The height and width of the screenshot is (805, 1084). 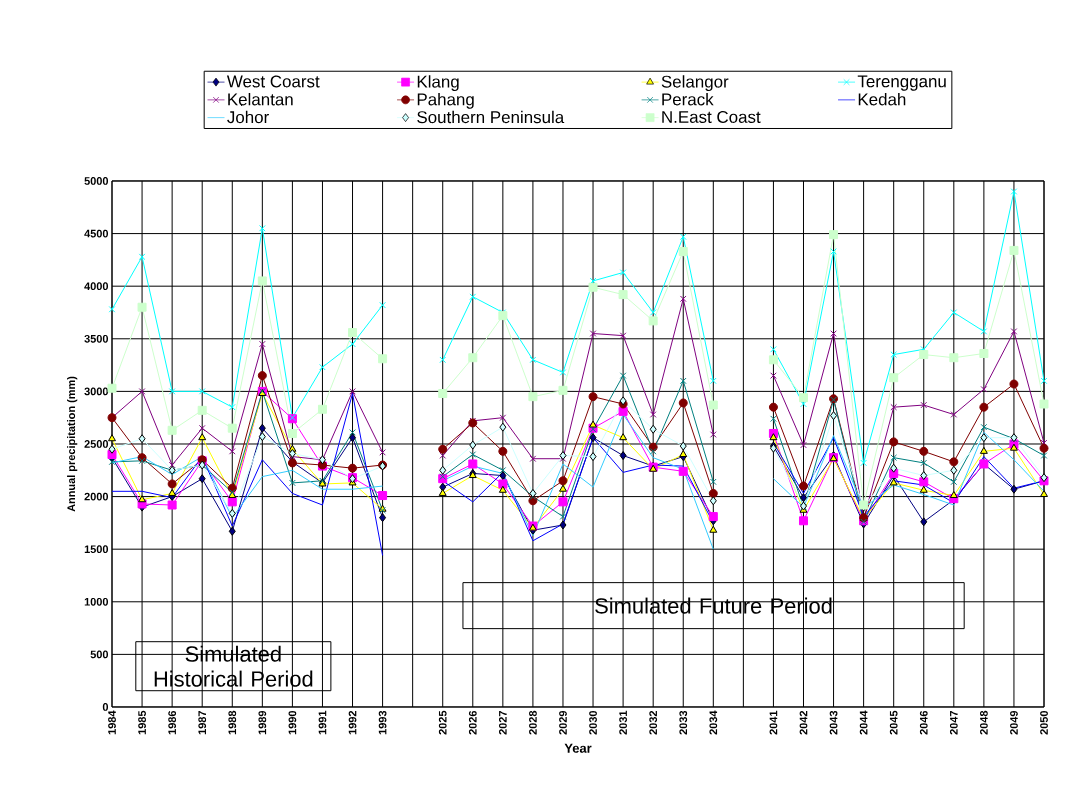 What do you see at coordinates (112, 722) in the screenshot?
I see `x-tick-label: 1984` at bounding box center [112, 722].